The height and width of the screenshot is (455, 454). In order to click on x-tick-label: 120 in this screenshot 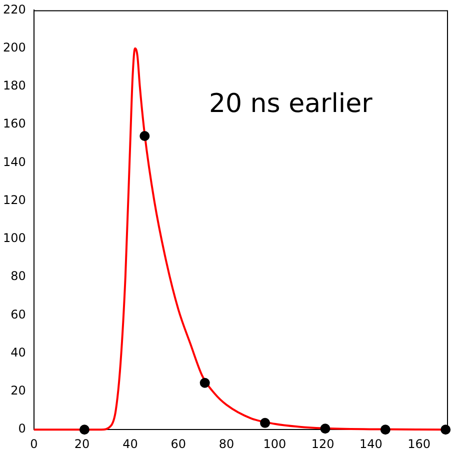, I will do `click(322, 443)`.